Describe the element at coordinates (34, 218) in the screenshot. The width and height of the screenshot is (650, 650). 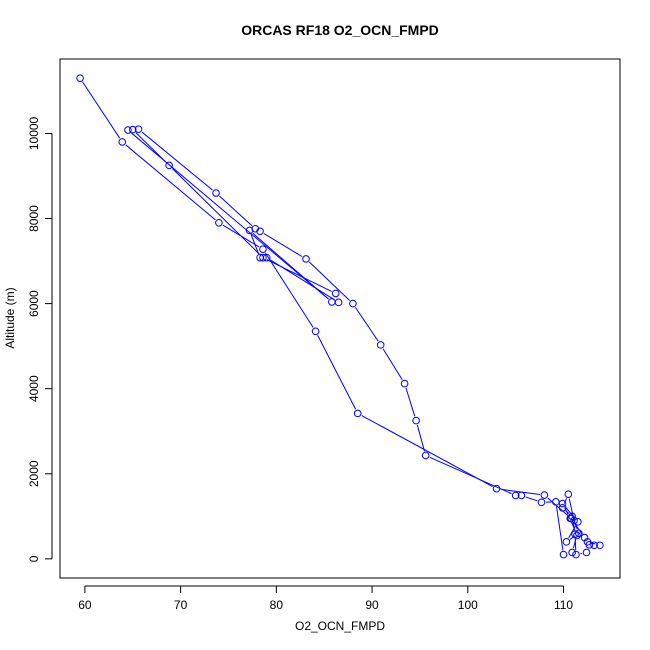
I see `y-tick-label: 8000` at that location.